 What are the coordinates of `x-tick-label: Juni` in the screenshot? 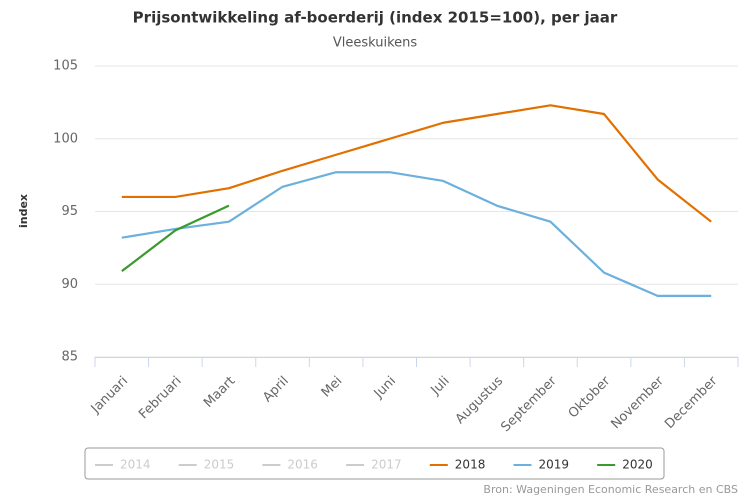 It's located at (385, 388).